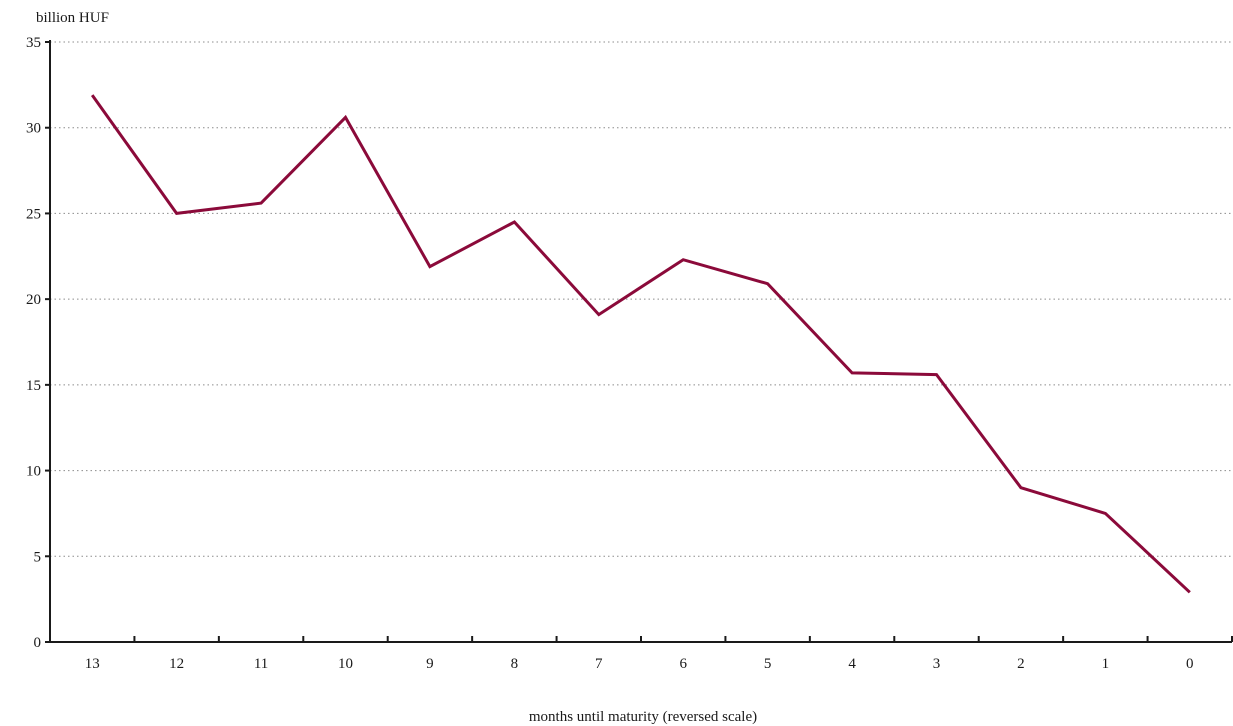 This screenshot has width=1233, height=726. Describe the element at coordinates (345, 664) in the screenshot. I see `x-tick-label: 10` at that location.